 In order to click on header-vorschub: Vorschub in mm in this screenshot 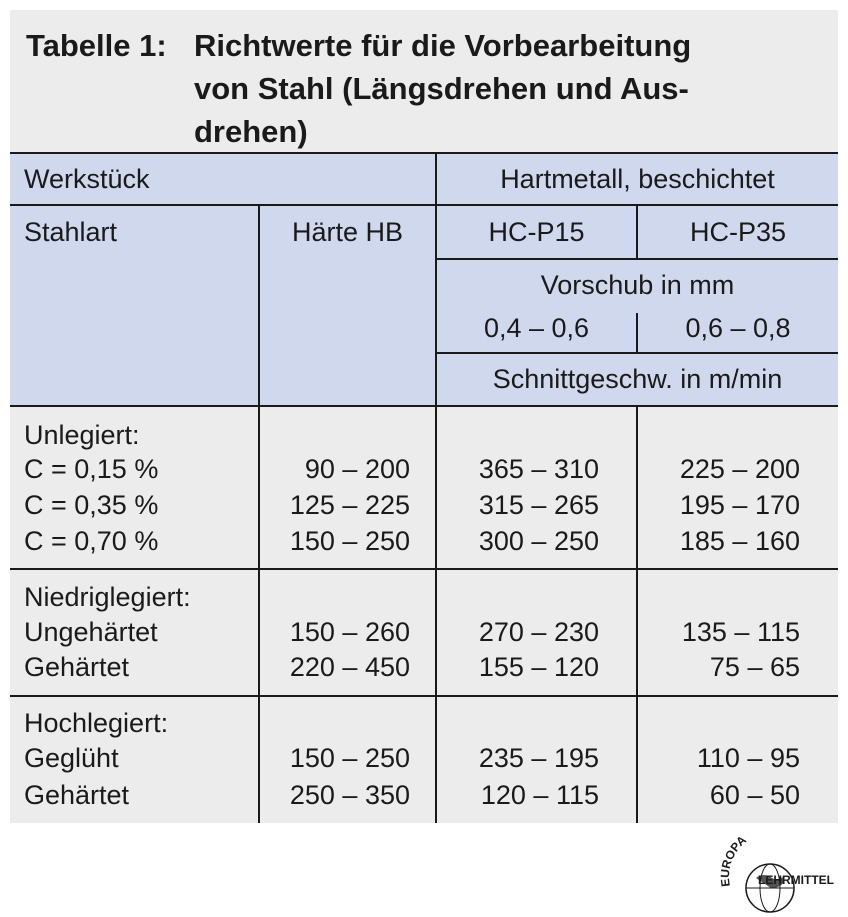, I will do `click(637, 285)`.